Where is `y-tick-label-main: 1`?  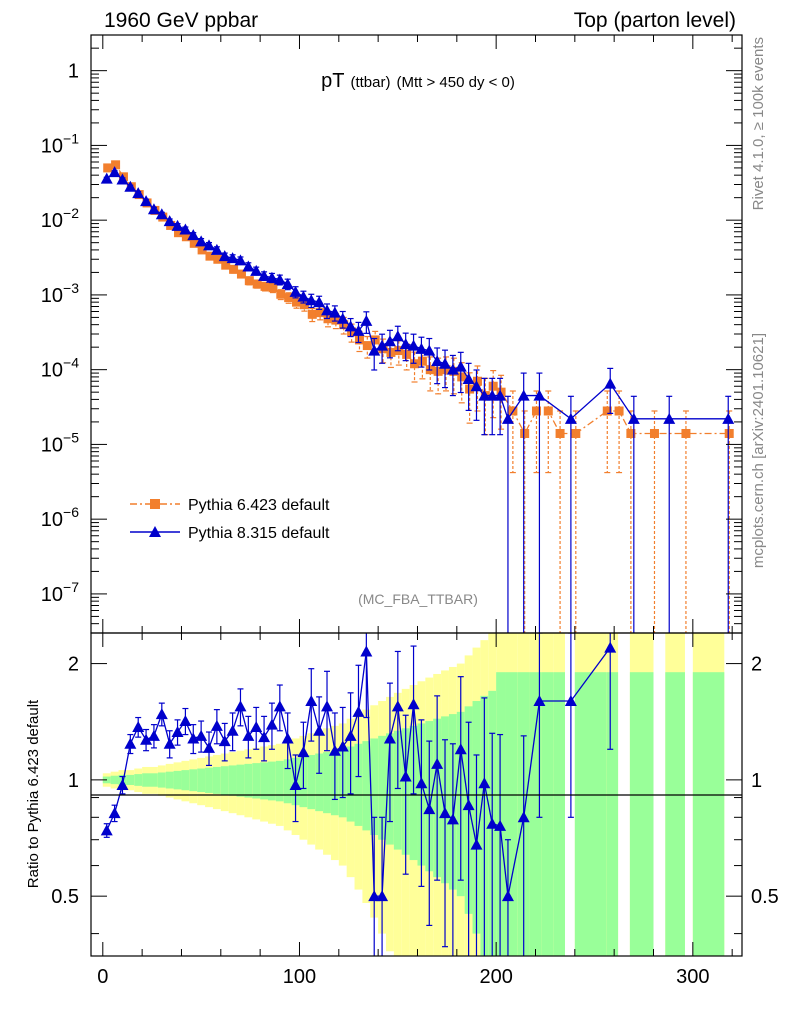
y-tick-label-main: 1 is located at coordinates (73, 72).